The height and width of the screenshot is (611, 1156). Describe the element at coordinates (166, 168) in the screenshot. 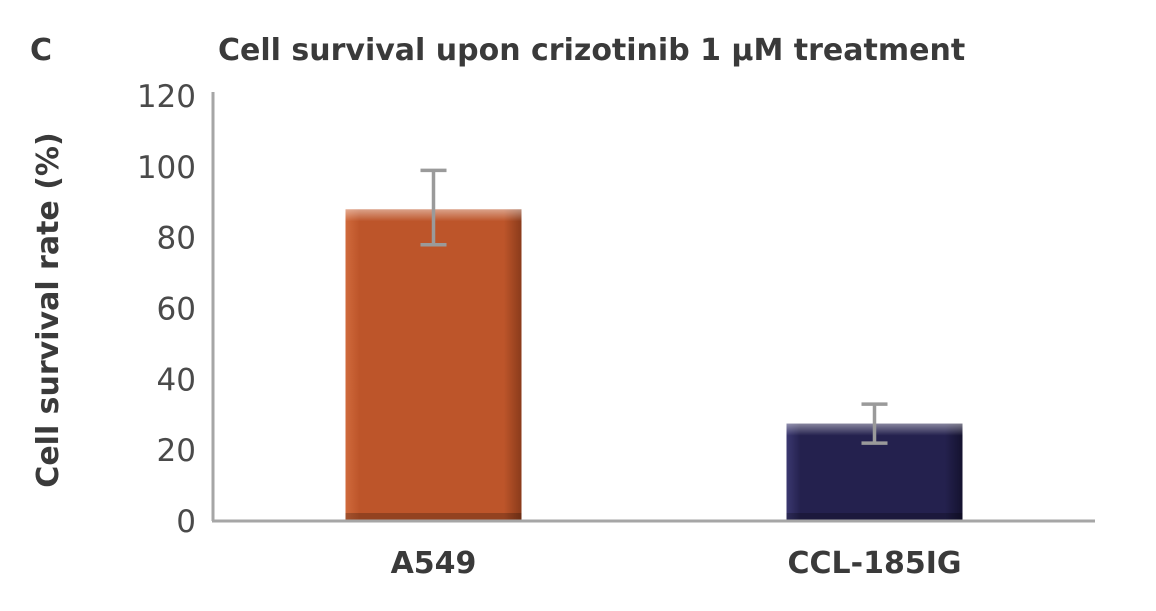

I see `y-tick-label: 100` at that location.